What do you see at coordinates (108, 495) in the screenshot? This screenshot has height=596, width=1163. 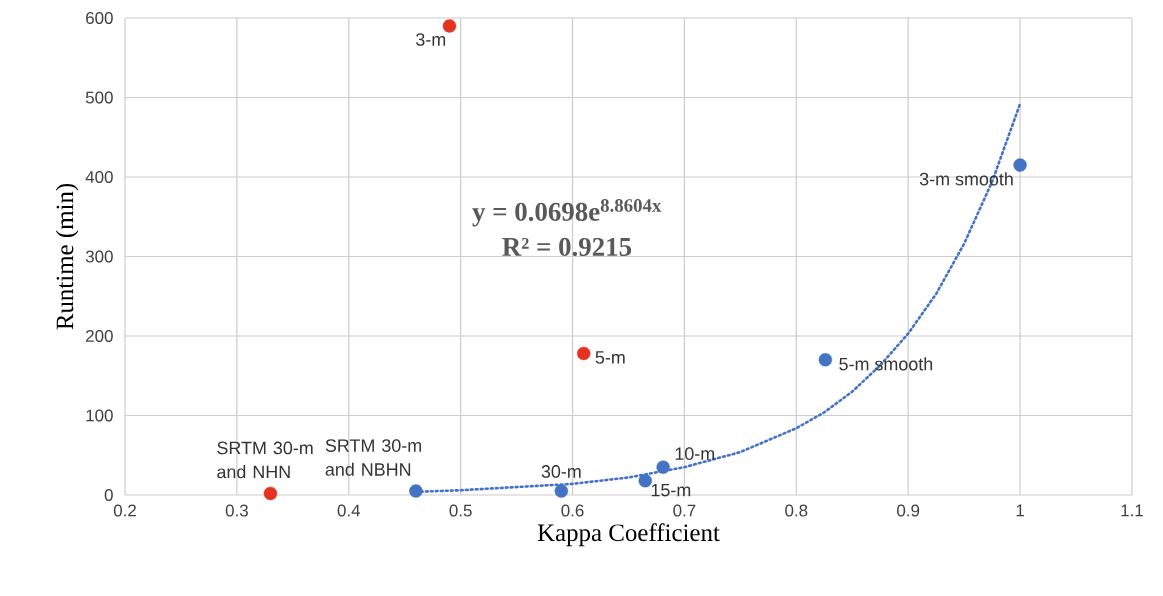 I see `y-tick-label: 0` at bounding box center [108, 495].